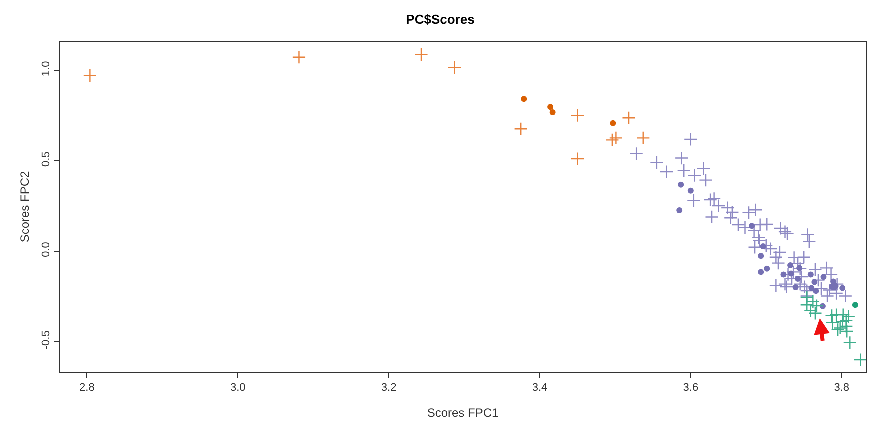 The height and width of the screenshot is (430, 881). What do you see at coordinates (842, 388) in the screenshot?
I see `x-tick-label: 3.8` at bounding box center [842, 388].